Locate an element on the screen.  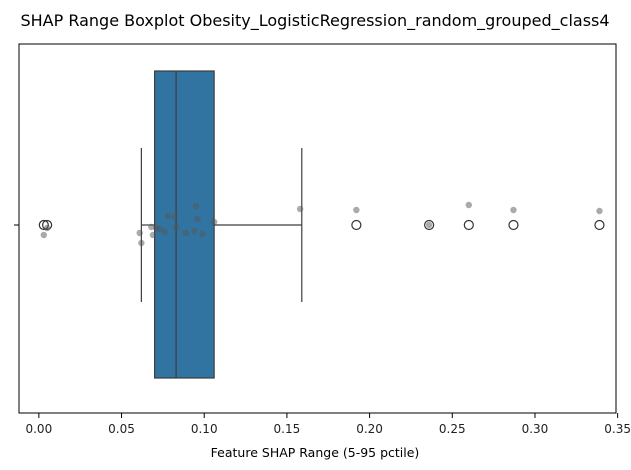
x-tick-label-1: 0.05 is located at coordinates (121, 429).